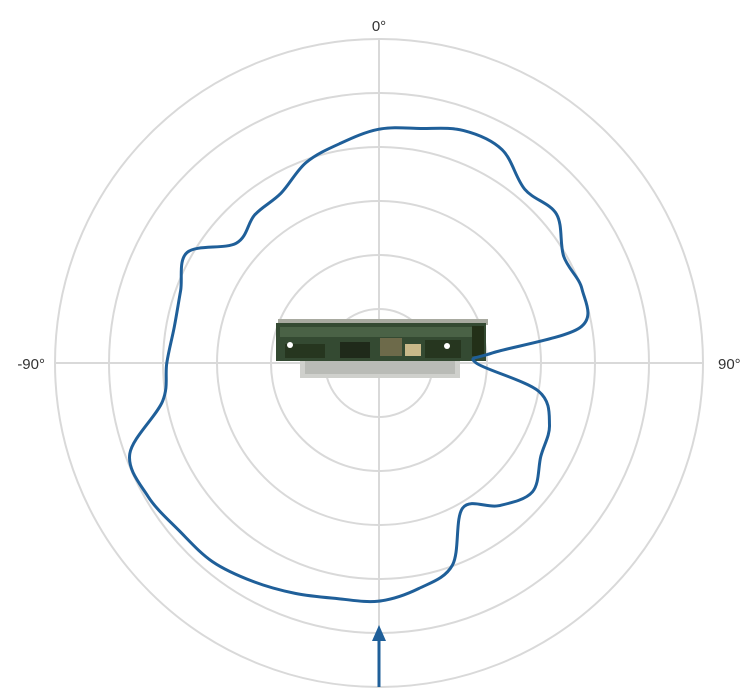 The width and height of the screenshot is (747, 693). What do you see at coordinates (382, 348) in the screenshot?
I see `circuit-board-image` at bounding box center [382, 348].